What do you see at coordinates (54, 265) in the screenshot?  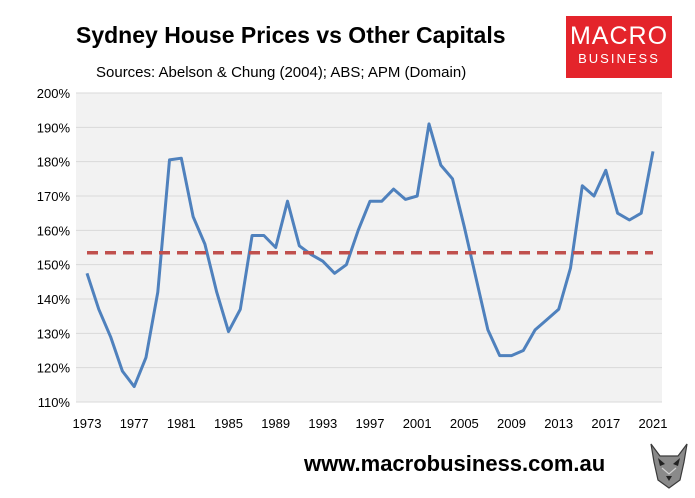 I see `y-tick-label: 150%` at bounding box center [54, 265].